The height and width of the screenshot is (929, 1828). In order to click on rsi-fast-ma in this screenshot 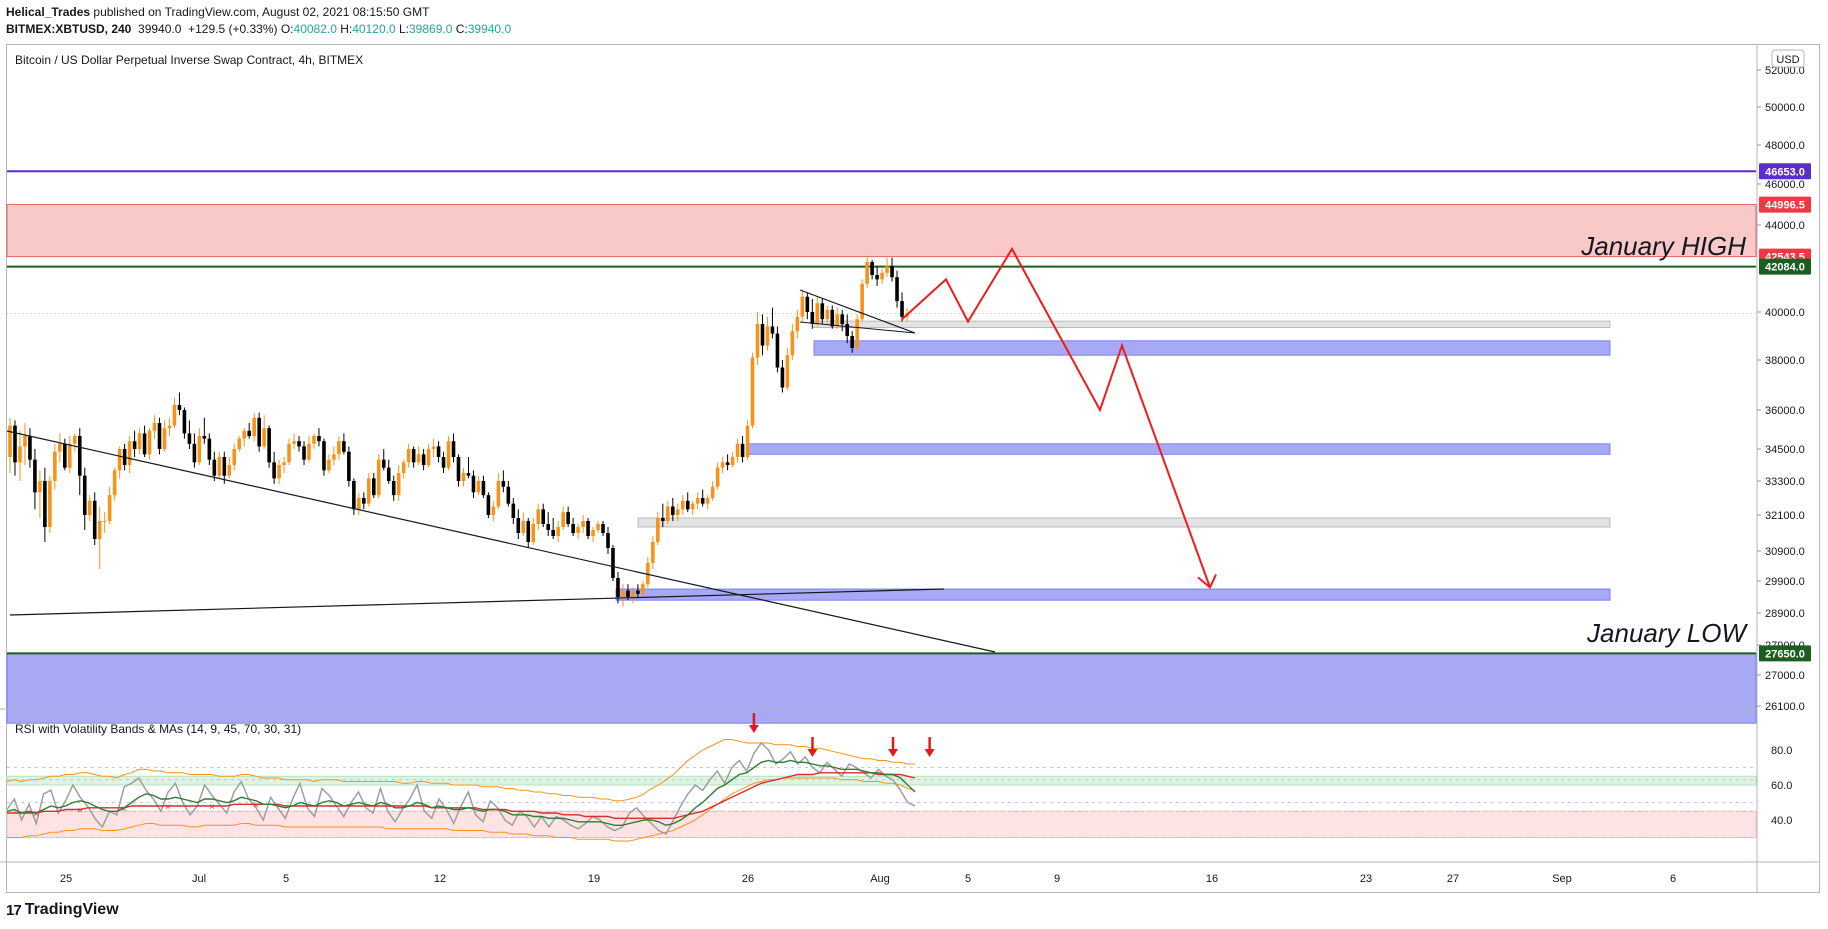, I will do `click(461, 793)`.